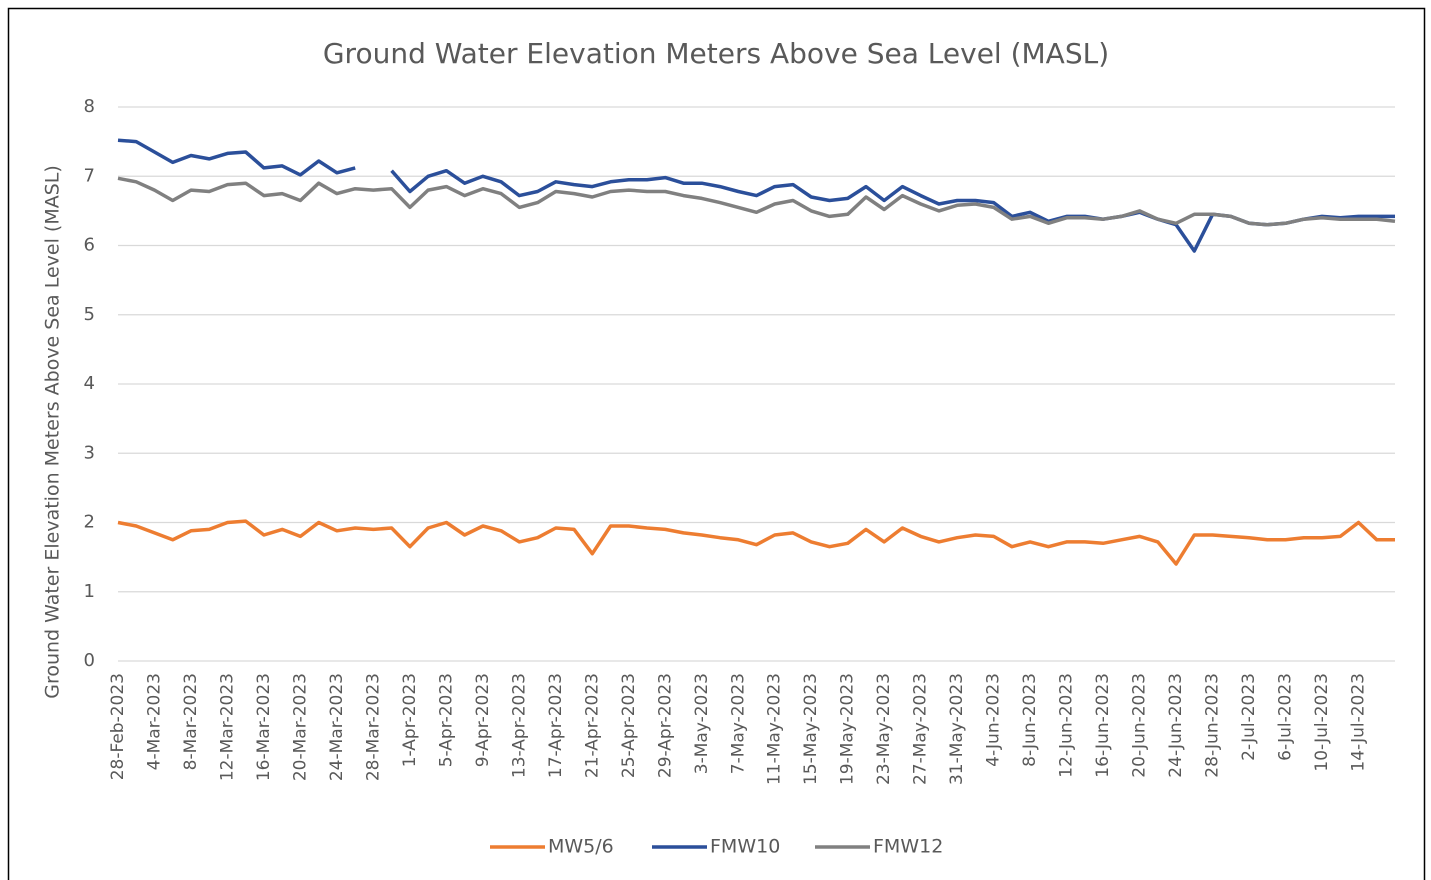  Describe the element at coordinates (227, 727) in the screenshot. I see `x-tick-label: 12-Mar-2023` at that location.